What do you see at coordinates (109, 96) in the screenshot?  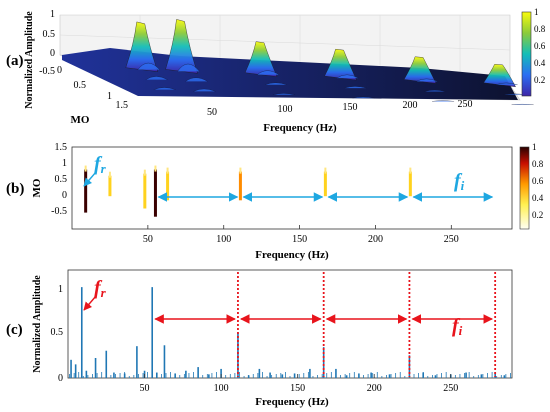 I see `mo-tick: 1` at bounding box center [109, 96].